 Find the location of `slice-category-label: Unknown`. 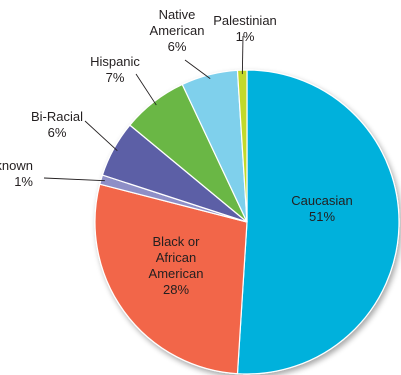

slice-category-label: Unknown is located at coordinates (16, 165).